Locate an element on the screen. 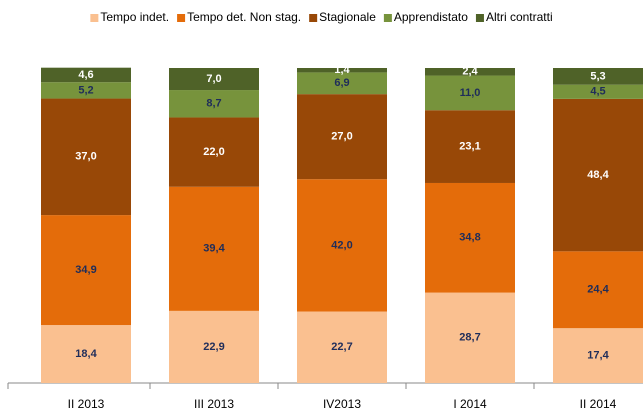  value-label: 37,0 is located at coordinates (85, 157).